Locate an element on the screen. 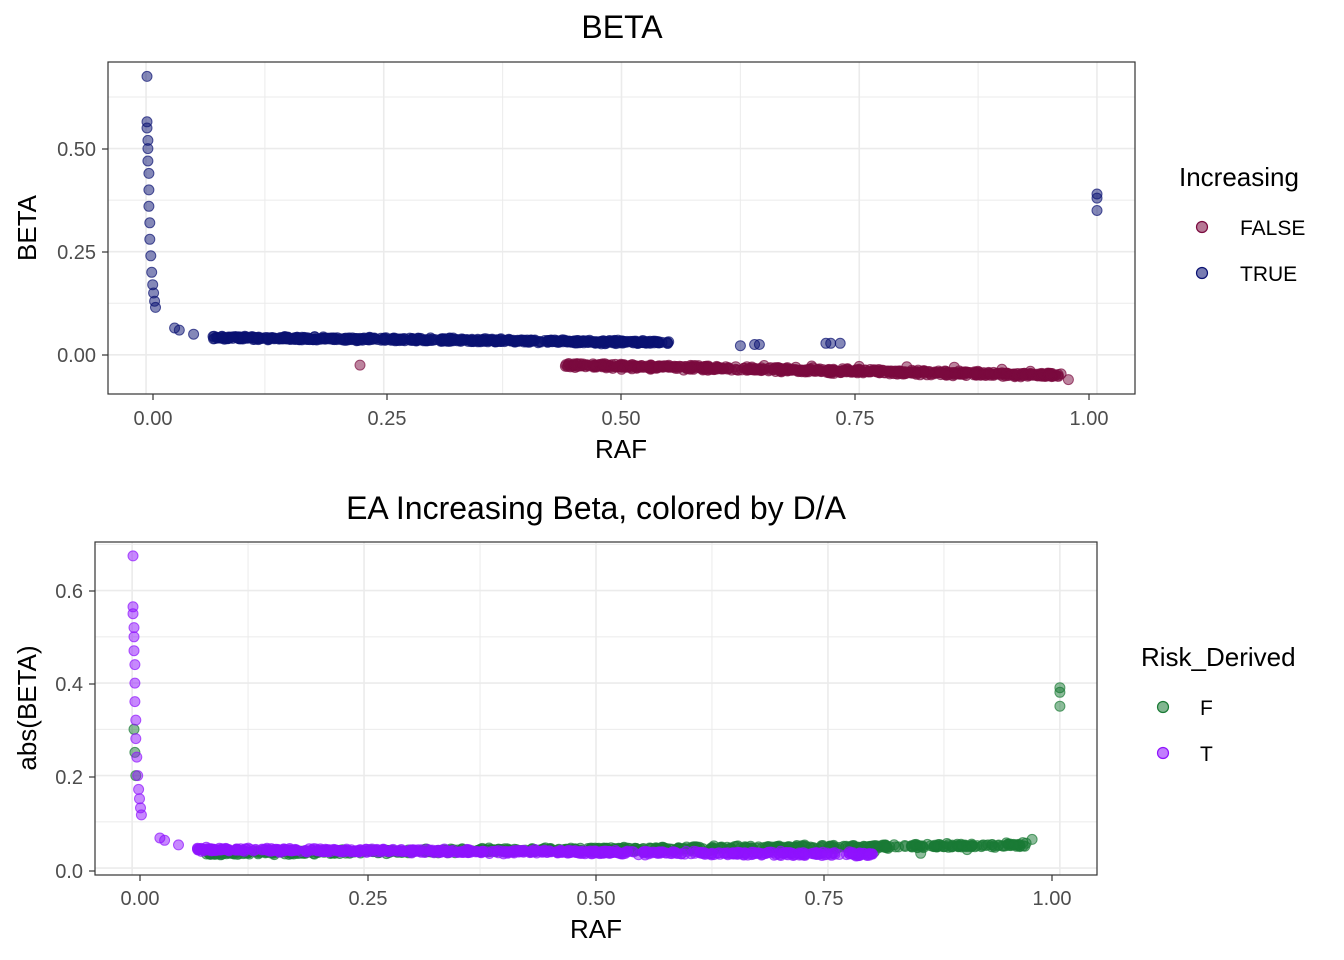 This screenshot has width=1344, height=960. y-tick-label: 0.00 is located at coordinates (76, 356).